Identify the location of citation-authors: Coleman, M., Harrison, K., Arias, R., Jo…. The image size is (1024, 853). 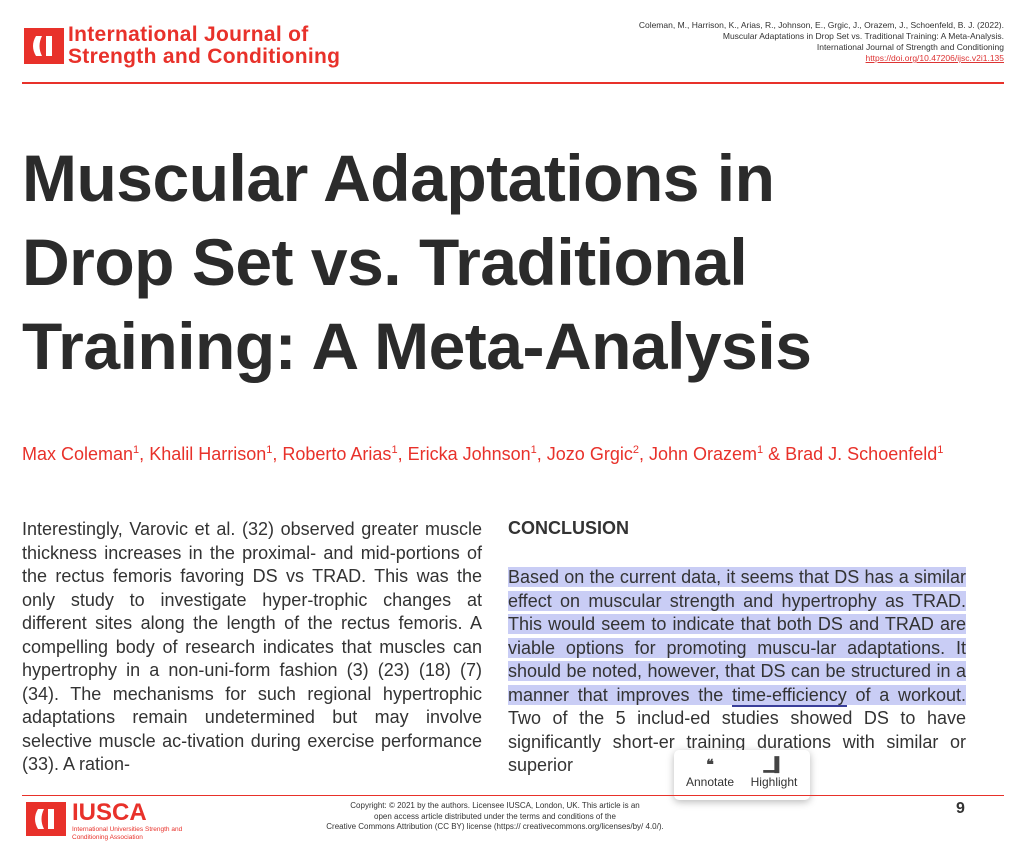
(821, 25).